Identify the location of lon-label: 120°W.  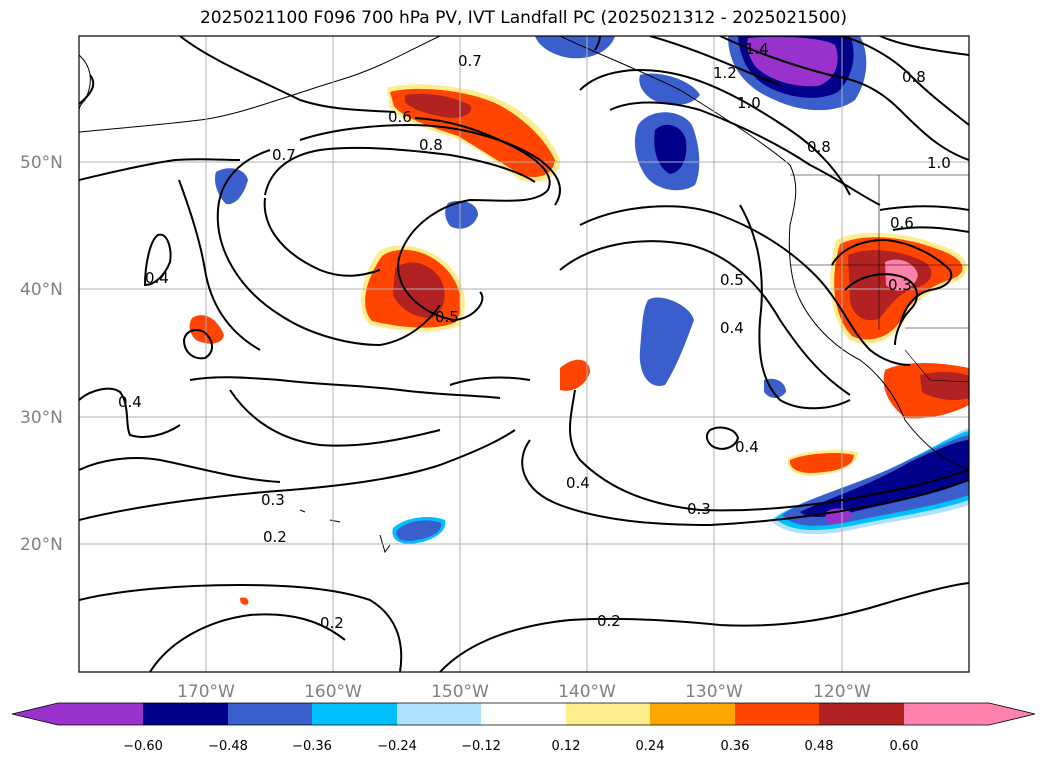
(842, 692).